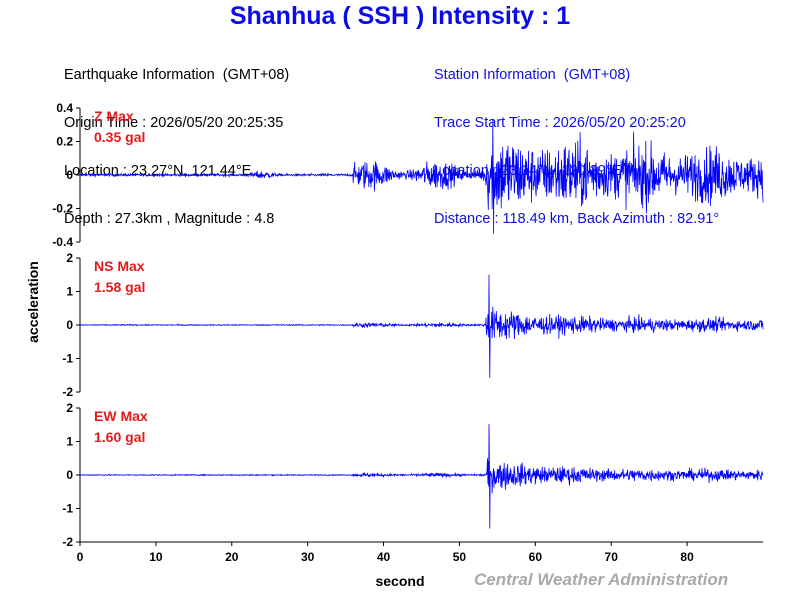 The image size is (800, 600). I want to click on x-tick-label: 20, so click(232, 557).